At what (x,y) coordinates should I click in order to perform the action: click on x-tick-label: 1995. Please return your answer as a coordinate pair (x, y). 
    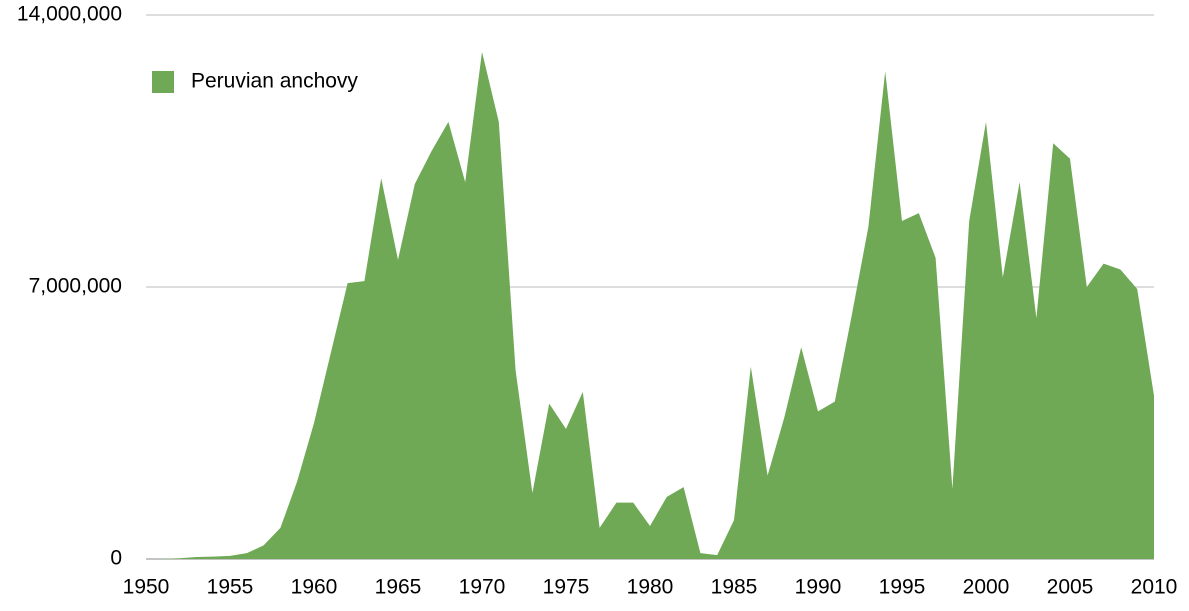
    Looking at the image, I should click on (902, 587).